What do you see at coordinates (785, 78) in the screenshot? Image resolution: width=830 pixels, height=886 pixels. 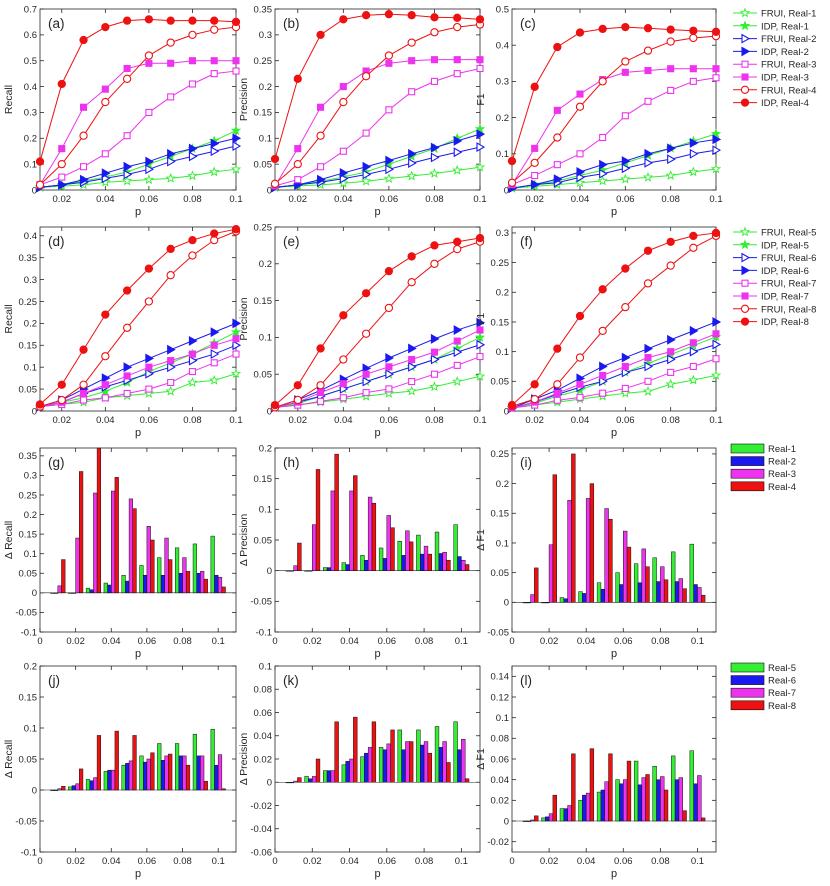 I see `legend-line_top-label: IDP, Real-3` at bounding box center [785, 78].